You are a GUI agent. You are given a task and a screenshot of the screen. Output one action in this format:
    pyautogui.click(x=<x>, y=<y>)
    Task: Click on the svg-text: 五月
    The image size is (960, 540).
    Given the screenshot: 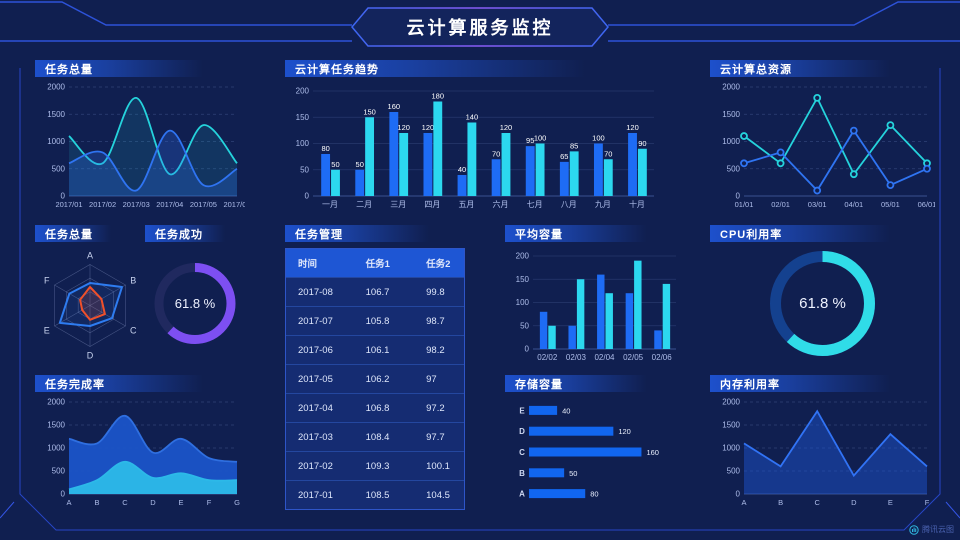 What is the action you would take?
    pyautogui.click(x=466, y=204)
    